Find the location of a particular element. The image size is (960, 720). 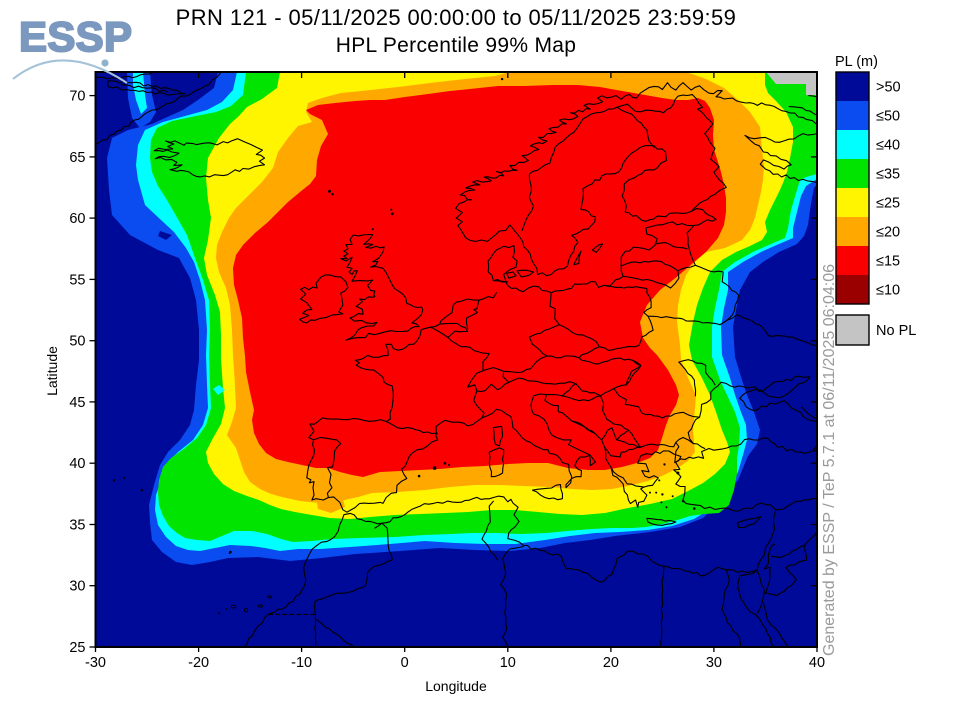

svg-text: ≤15 is located at coordinates (888, 262).